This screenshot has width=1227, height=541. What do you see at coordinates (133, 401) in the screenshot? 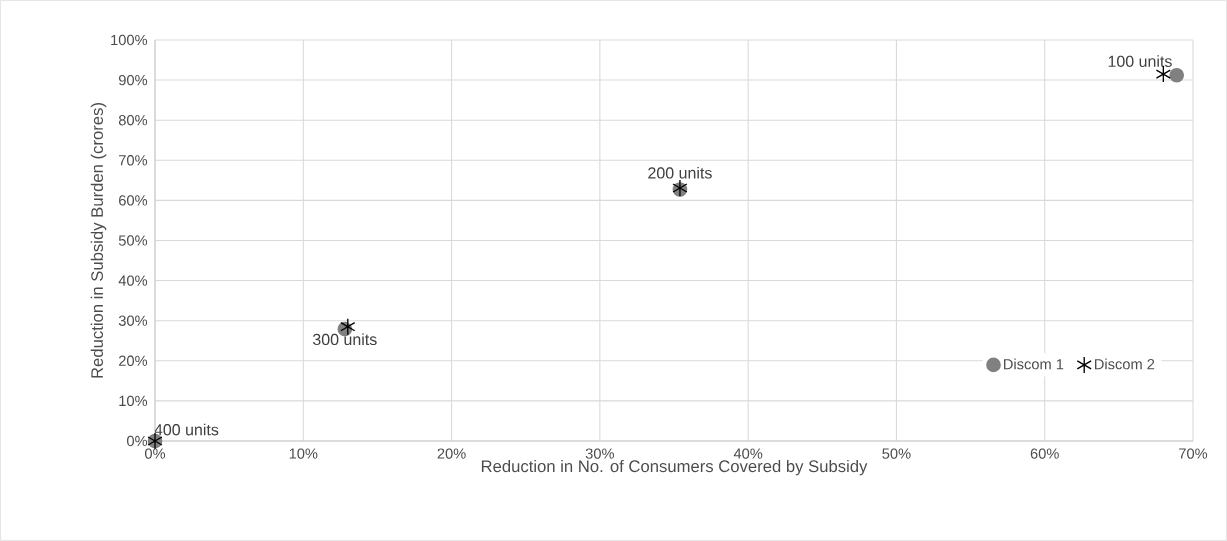
I see `y-tick-label: 10%` at bounding box center [133, 401].